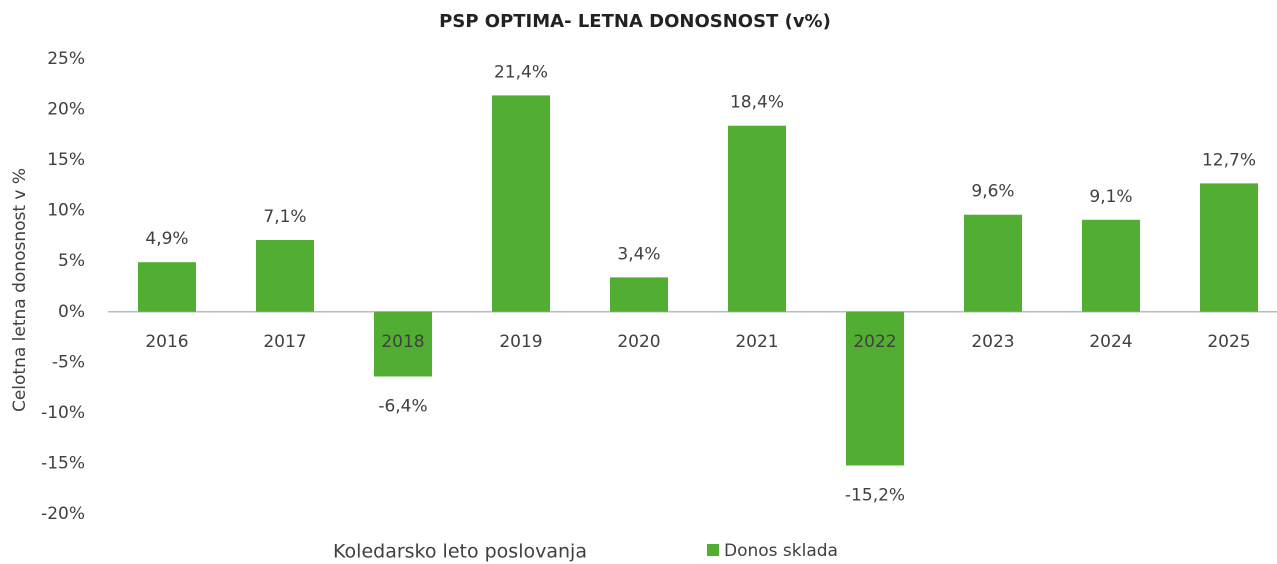 The image size is (1277, 564). Describe the element at coordinates (284, 342) in the screenshot. I see `x-tick-label: 2017` at that location.